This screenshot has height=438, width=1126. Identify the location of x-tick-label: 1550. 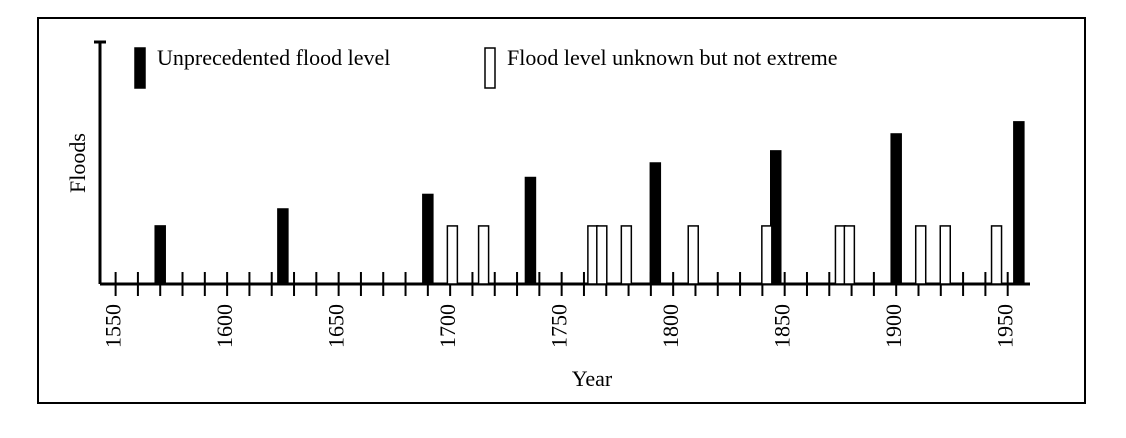
(113, 326).